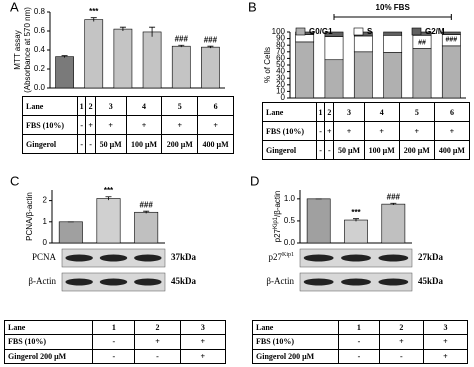  I want to click on y-tick-label: 0.5, so click(290, 220).